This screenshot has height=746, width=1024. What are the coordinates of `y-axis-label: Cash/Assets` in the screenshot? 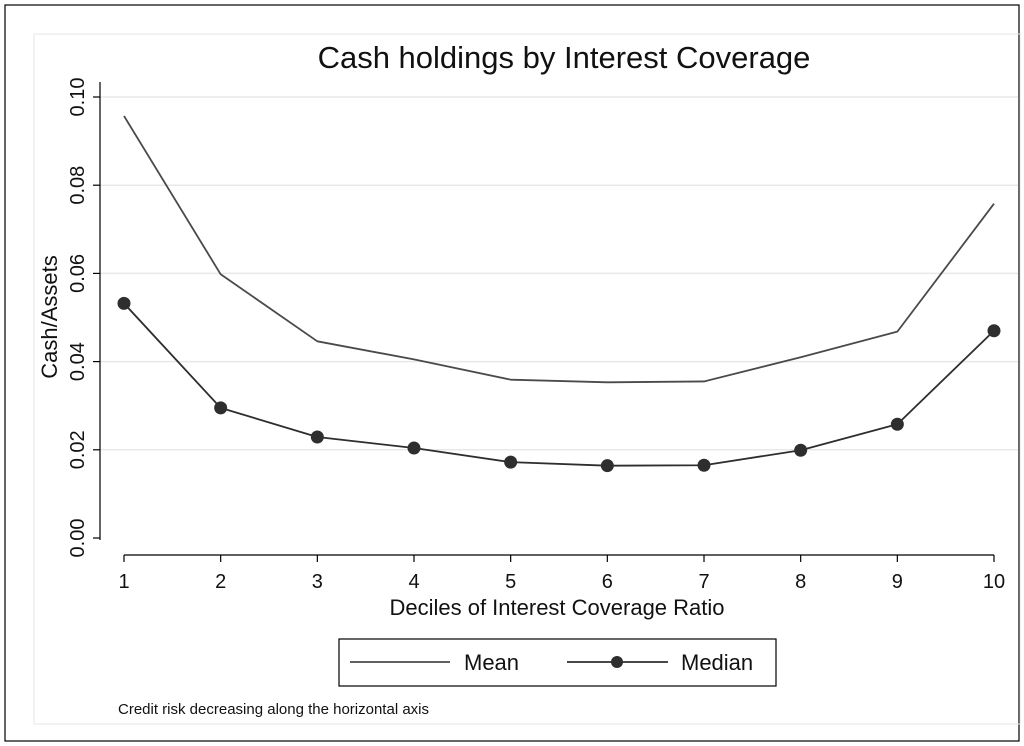 It's located at (49, 317).